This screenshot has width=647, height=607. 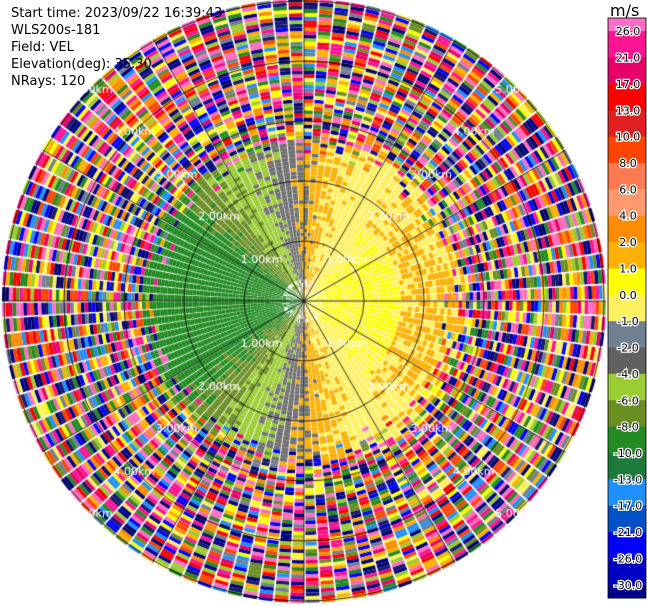 What do you see at coordinates (628, 31) in the screenshot?
I see `colorbar-tick-label: 26.0` at bounding box center [628, 31].